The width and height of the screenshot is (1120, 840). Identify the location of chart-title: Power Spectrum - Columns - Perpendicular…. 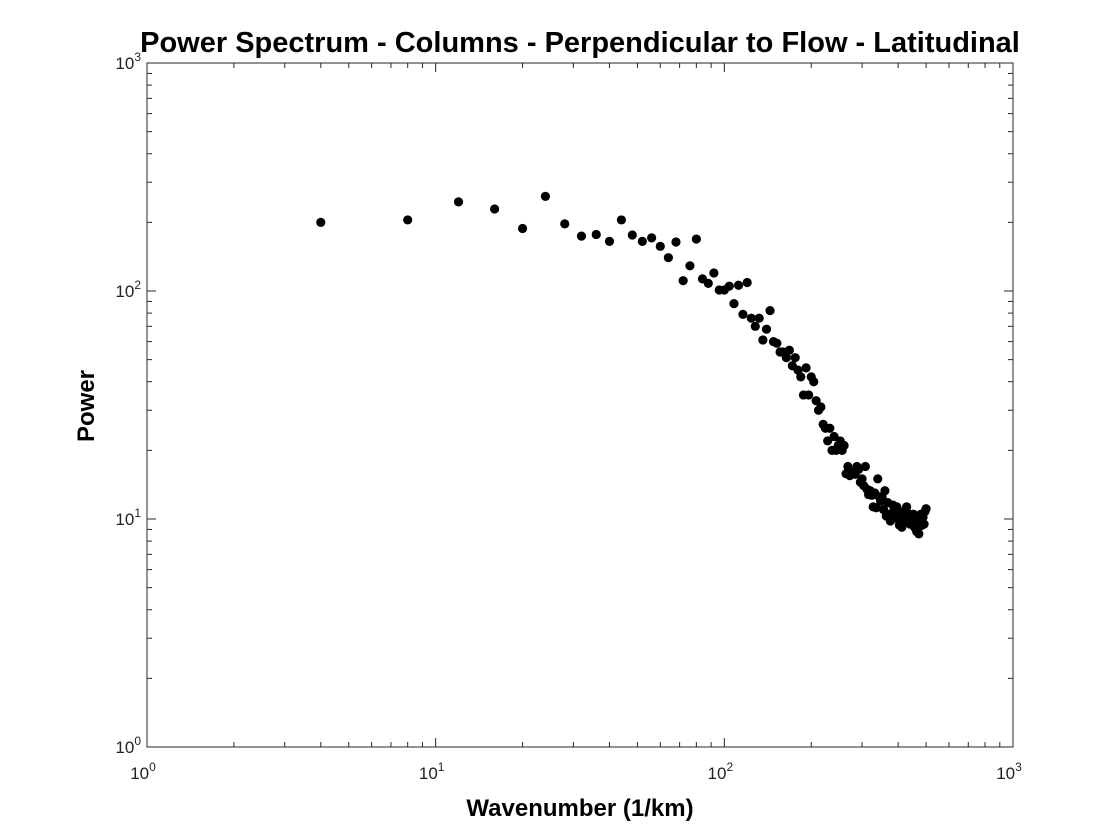
(580, 43).